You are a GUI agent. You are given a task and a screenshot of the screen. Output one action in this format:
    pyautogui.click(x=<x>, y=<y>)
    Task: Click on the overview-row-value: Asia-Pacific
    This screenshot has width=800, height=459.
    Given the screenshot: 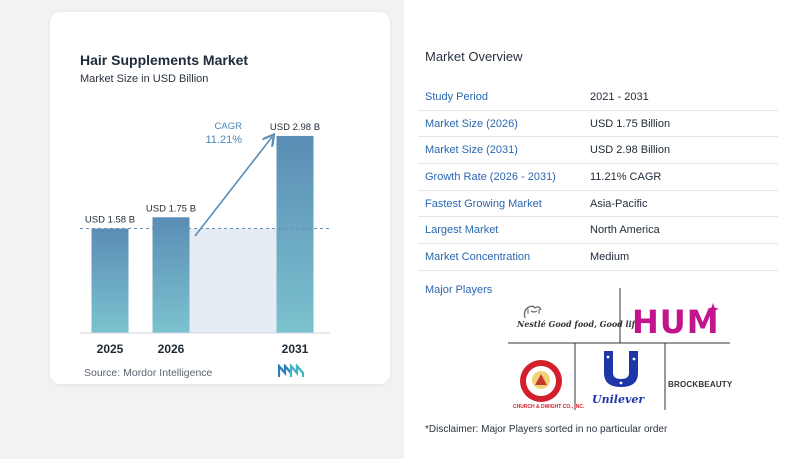 What is the action you would take?
    pyautogui.click(x=619, y=203)
    